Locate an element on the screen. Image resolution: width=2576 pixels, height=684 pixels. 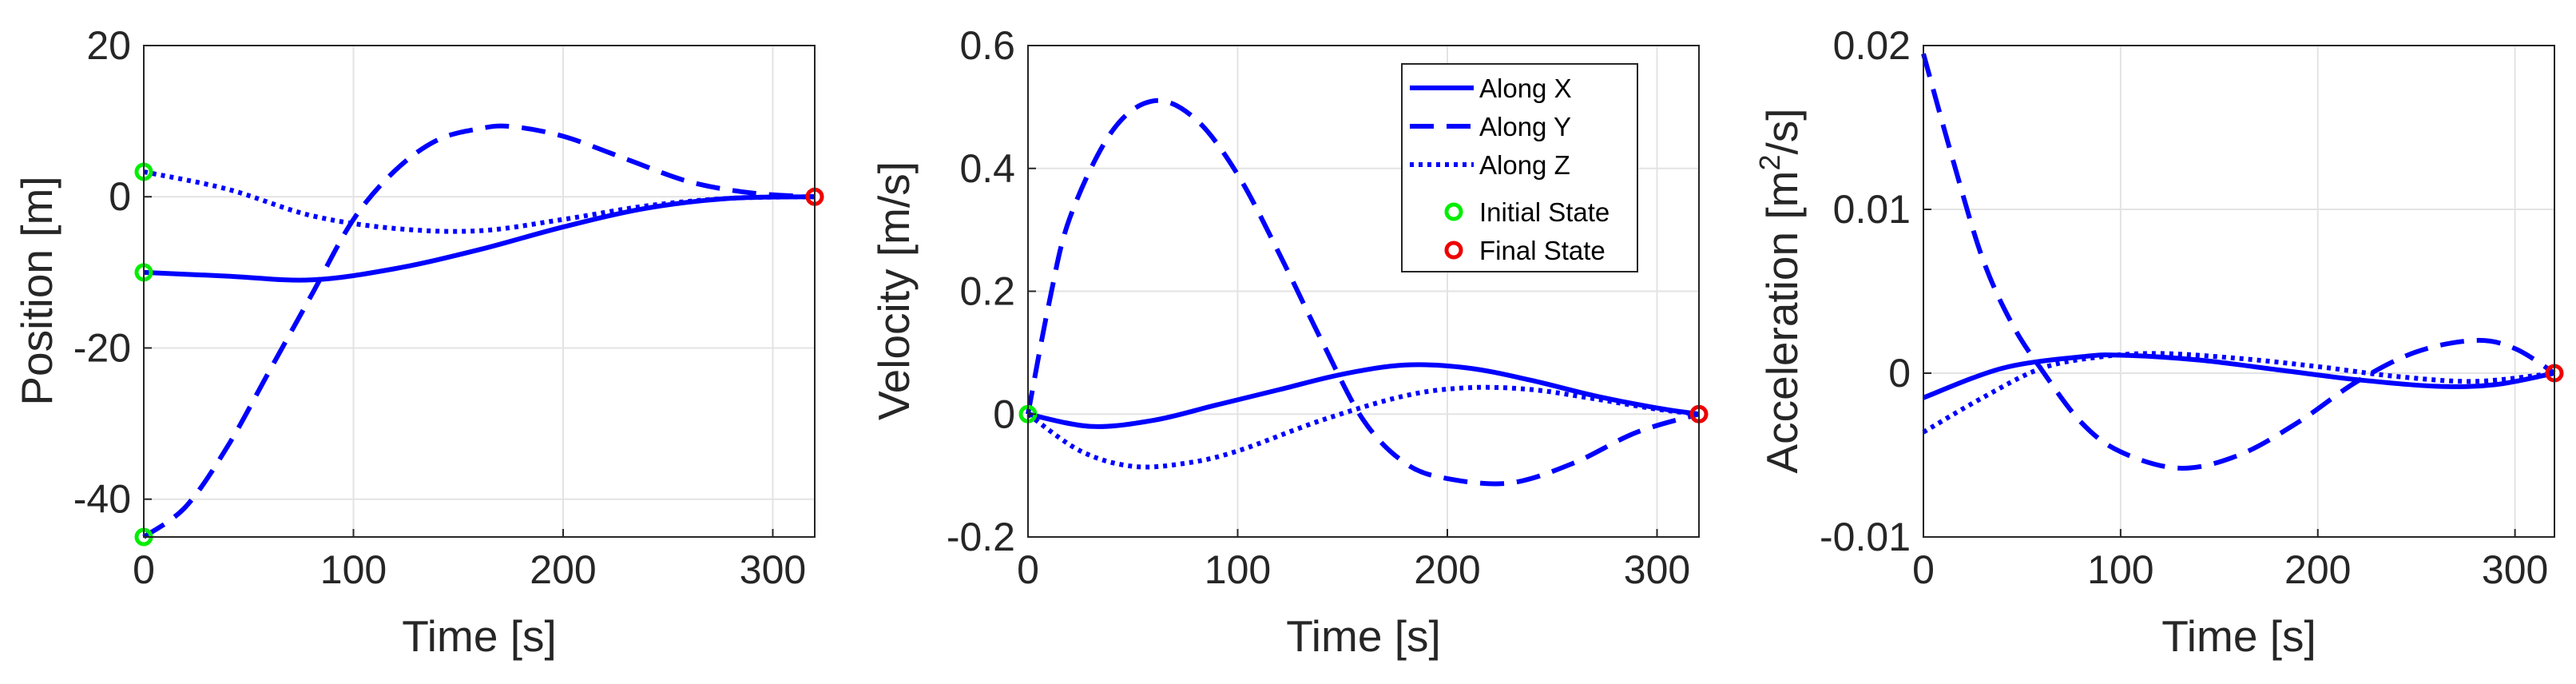
acceleration-ylabel-sup: 2 is located at coordinates (1770, 162).